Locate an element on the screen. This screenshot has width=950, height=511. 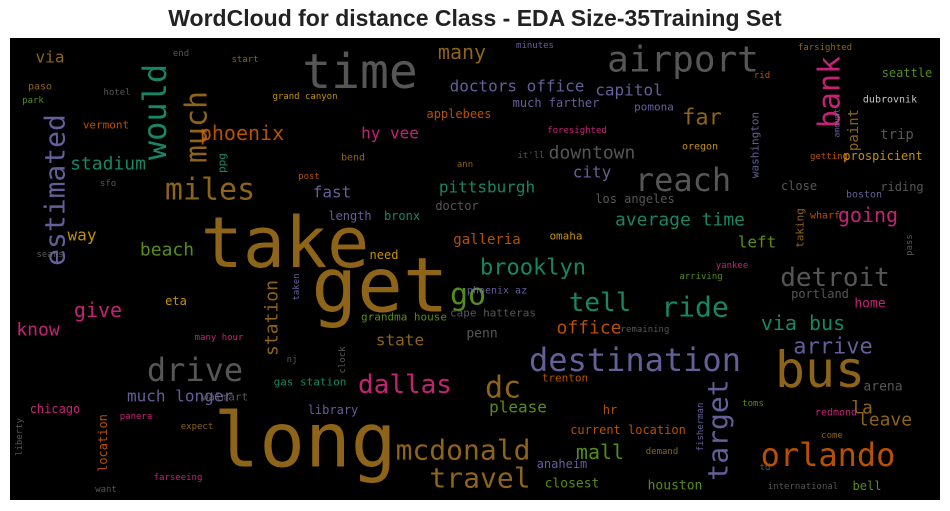
word: los angeles is located at coordinates (634, 199).